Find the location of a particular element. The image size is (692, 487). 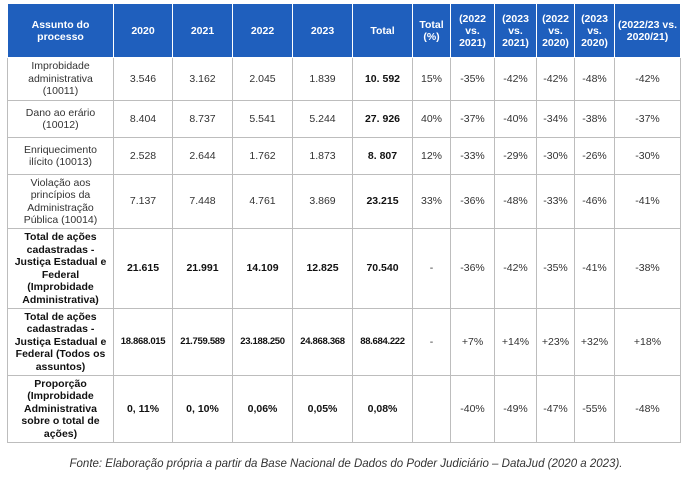

table-cell: 8.404 is located at coordinates (143, 119).